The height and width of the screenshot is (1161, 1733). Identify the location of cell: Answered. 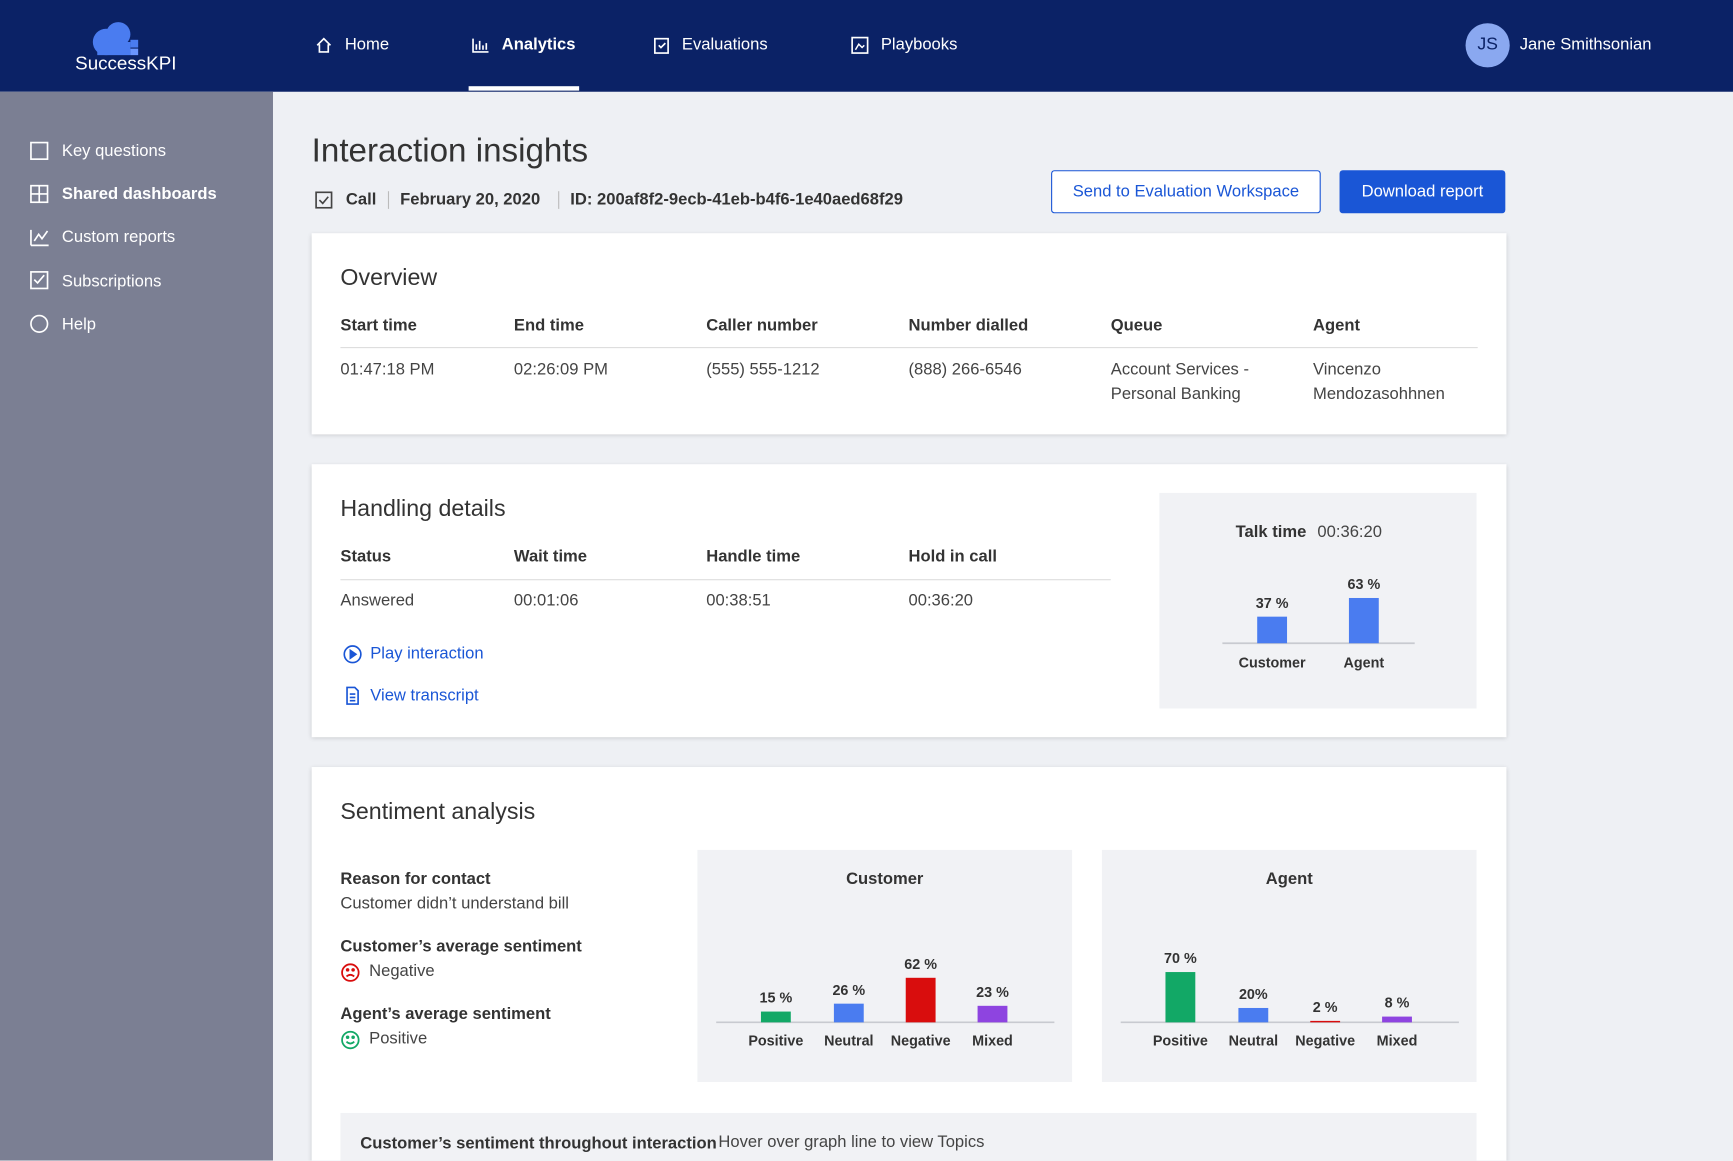
(377, 601).